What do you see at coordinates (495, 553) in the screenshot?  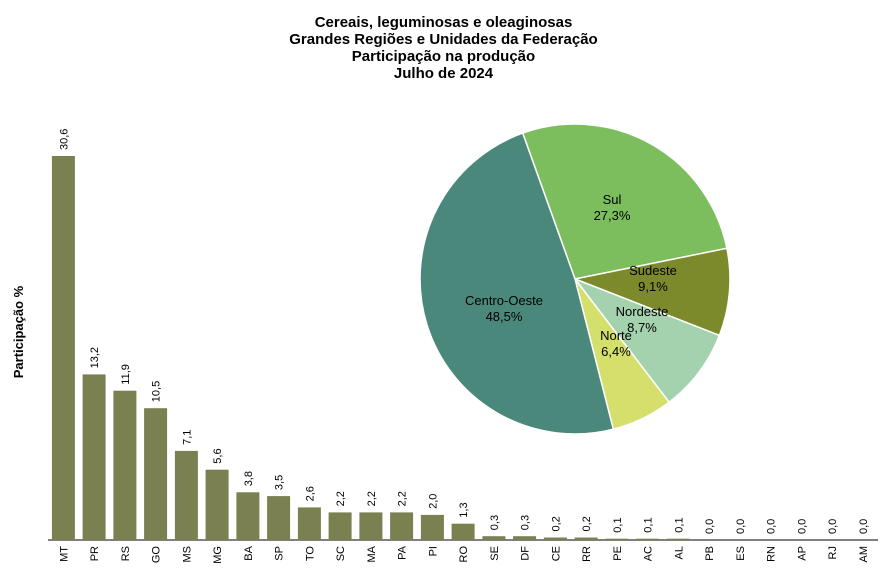 I see `x-tick-label: SE` at bounding box center [495, 553].